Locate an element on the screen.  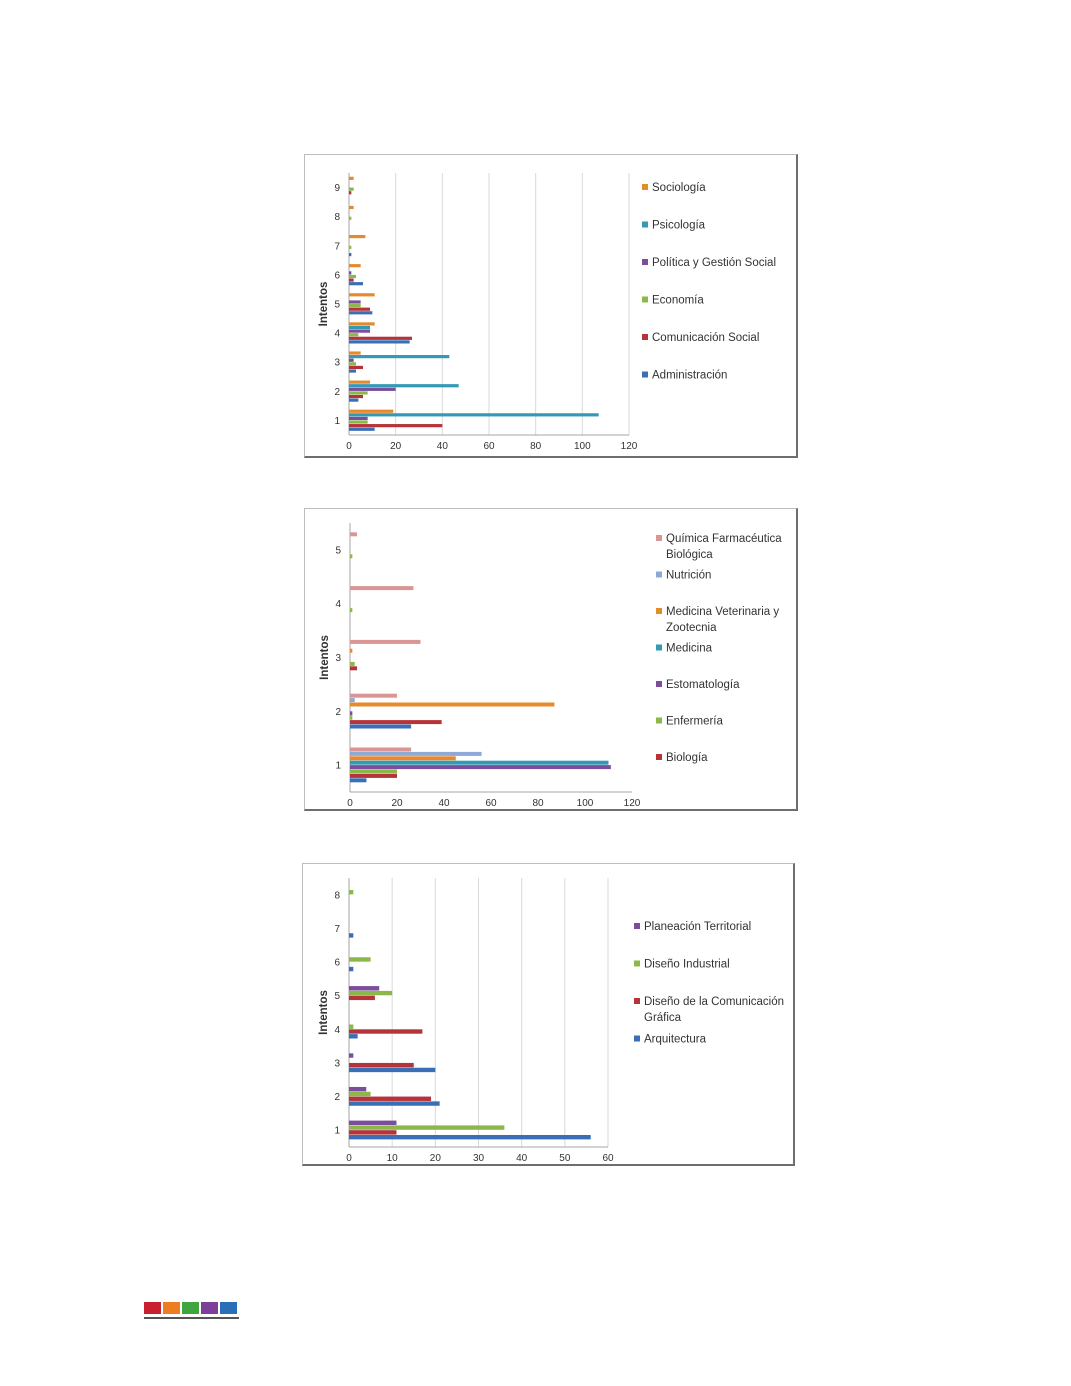
x-tick-label: 30 is located at coordinates (479, 1158).